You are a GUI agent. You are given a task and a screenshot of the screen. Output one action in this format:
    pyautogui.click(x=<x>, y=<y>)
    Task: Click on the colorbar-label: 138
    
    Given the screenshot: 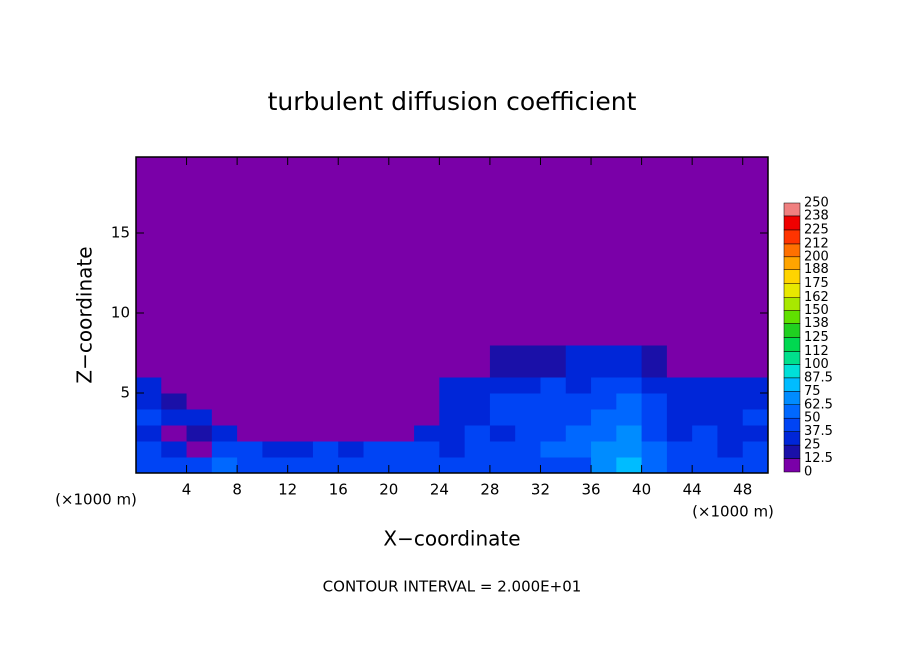 What is the action you would take?
    pyautogui.click(x=816, y=323)
    